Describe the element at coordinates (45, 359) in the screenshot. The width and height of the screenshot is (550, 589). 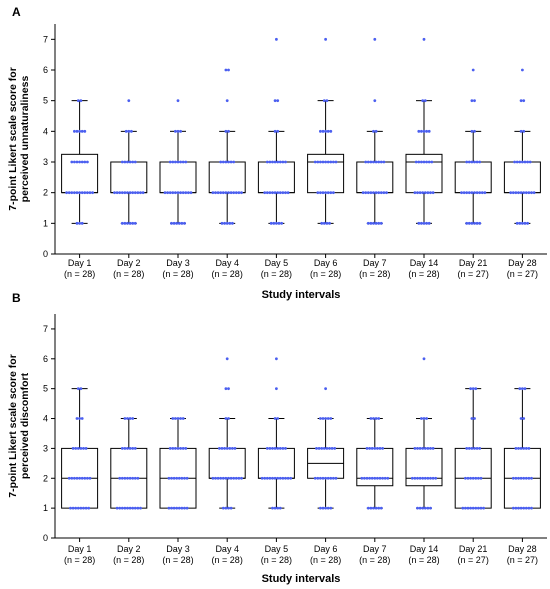
I see `y-tick-label: 6` at that location.